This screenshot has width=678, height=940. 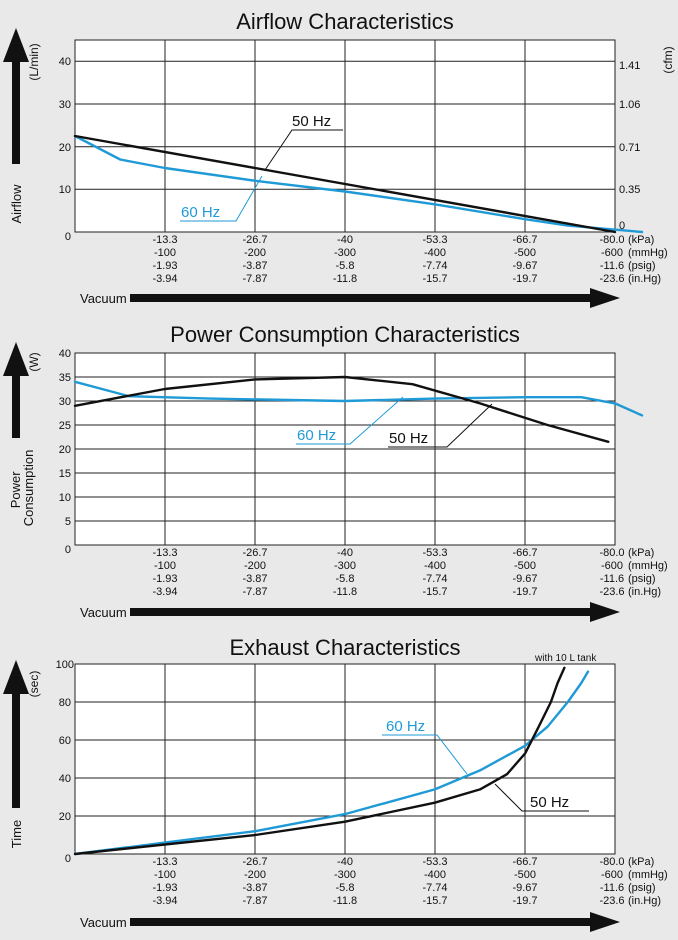 I want to click on x-unit-label: (psig), so click(x=642, y=888).